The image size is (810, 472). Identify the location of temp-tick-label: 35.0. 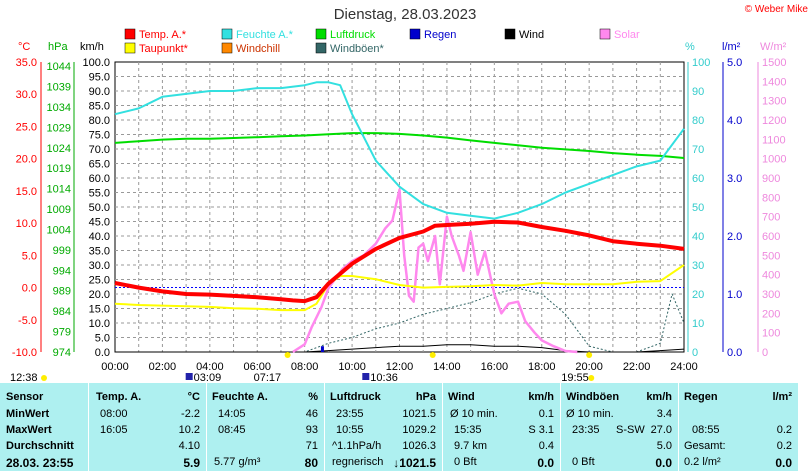
(26, 63).